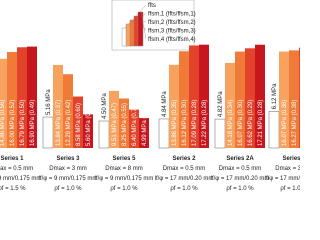 Image resolution: width=320 pixels, height=240 pixels. I want to click on value-label: 13.84 MPa (0.37), so click(59, 123).